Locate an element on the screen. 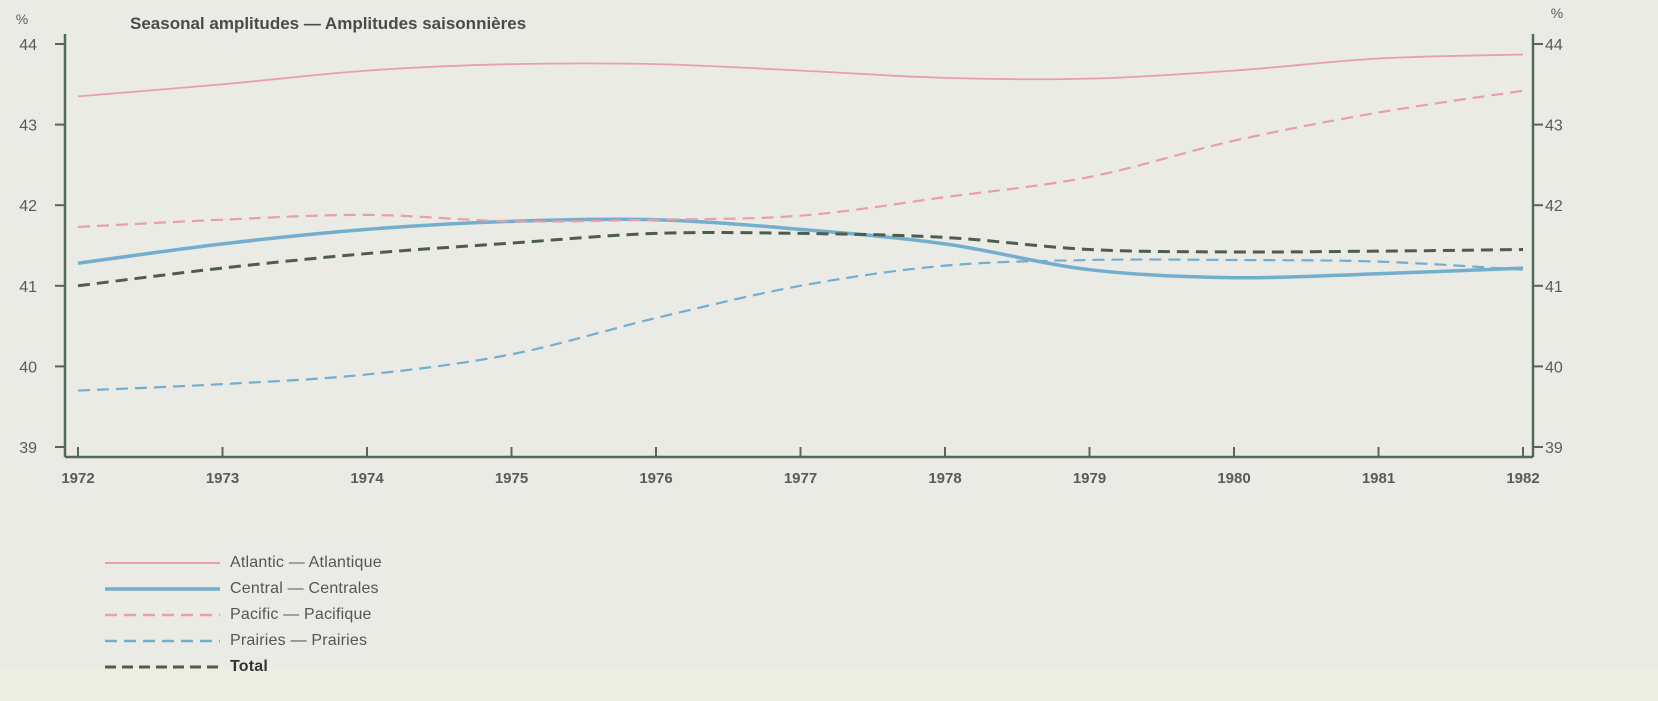 This screenshot has height=701, width=1658. x-tick-label: 1977 is located at coordinates (800, 478).